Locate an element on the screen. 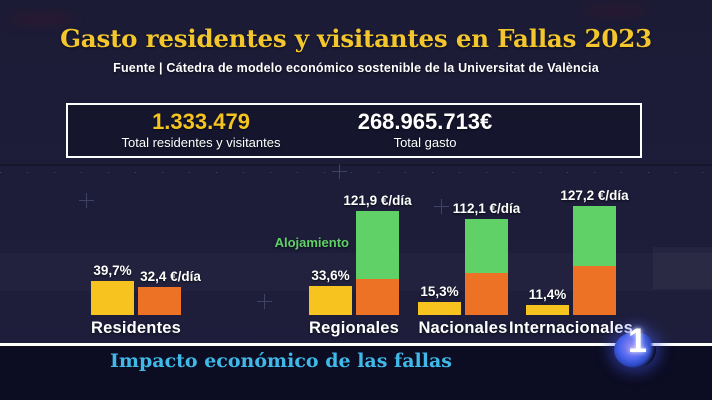 This screenshot has width=712, height=400. summary-residents-value: 1.333.479 is located at coordinates (201, 121).